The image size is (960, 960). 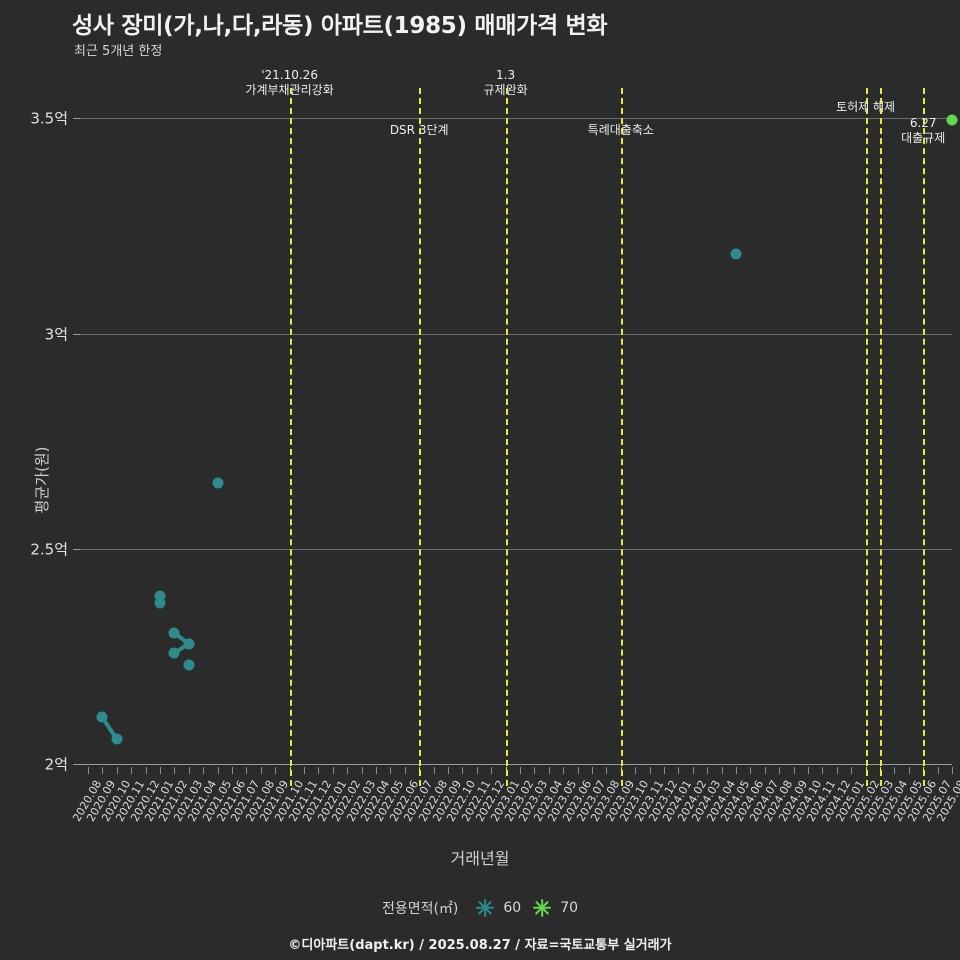 I want to click on legend-label-60: 60, so click(x=512, y=908).